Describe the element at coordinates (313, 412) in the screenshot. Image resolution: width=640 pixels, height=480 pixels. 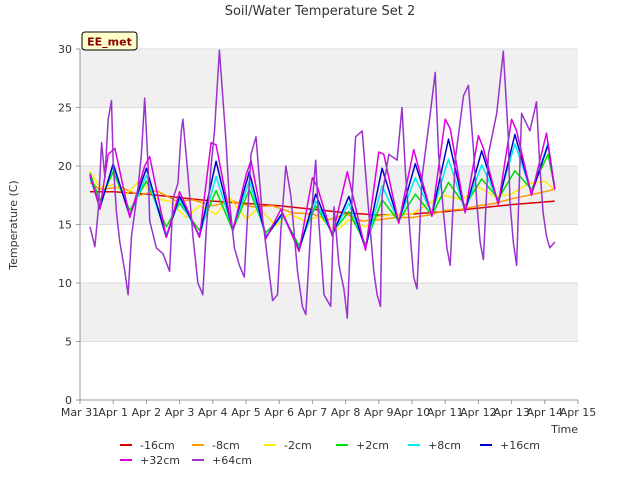
I see `x-tick-label: Apr 7` at that location.